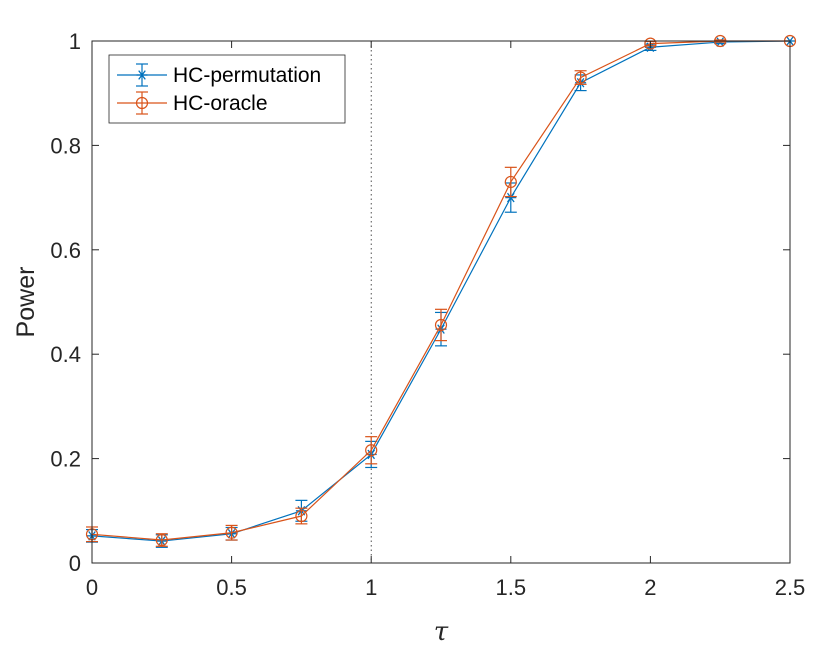 Image resolution: width=830 pixels, height=664 pixels. What do you see at coordinates (75, 563) in the screenshot?
I see `y-tick-label: 0` at bounding box center [75, 563].